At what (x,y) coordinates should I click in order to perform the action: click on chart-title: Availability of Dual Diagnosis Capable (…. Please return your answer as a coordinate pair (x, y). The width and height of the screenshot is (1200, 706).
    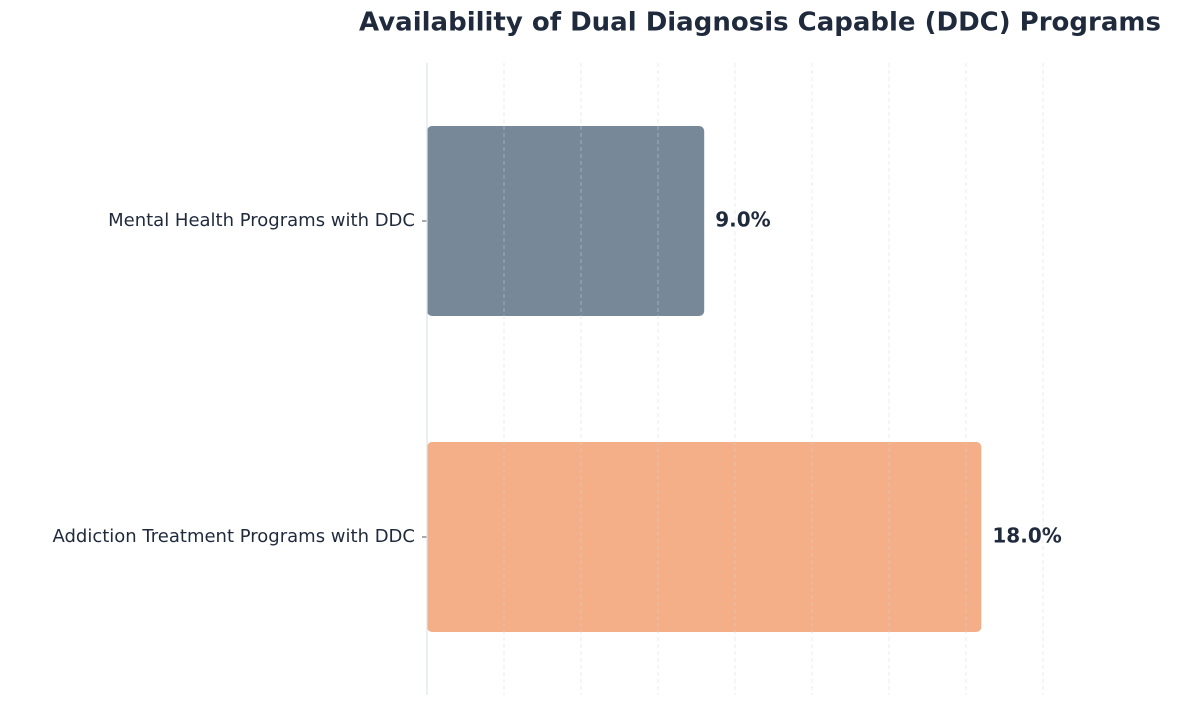
    Looking at the image, I should click on (760, 23).